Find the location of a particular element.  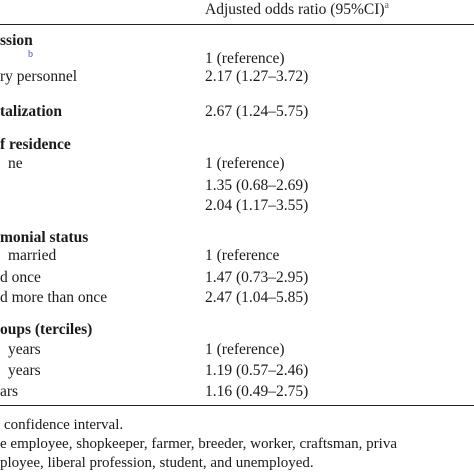

header-label: Adjusted odds ratio (95%CI) is located at coordinates (295, 9).